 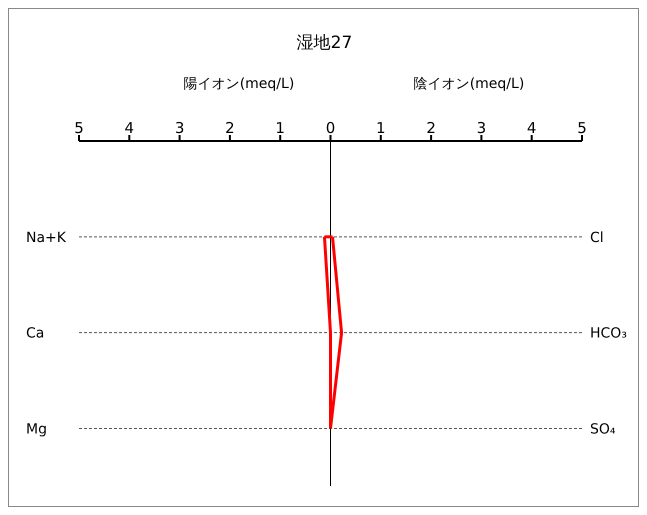 What do you see at coordinates (239, 84) in the screenshot?
I see `x-axis-title: 陽イオン(meq/L)` at bounding box center [239, 84].